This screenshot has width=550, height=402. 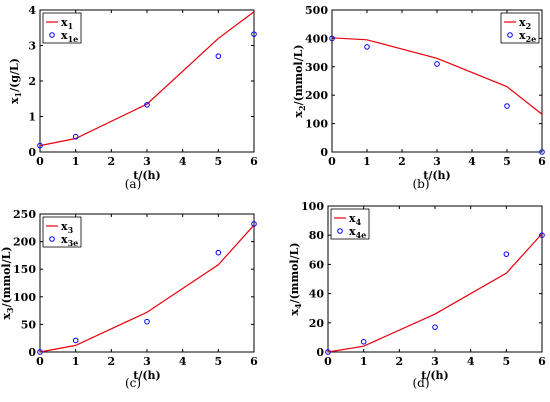 What do you see at coordinates (359, 222) in the screenshot?
I see `legend-entry-sub: 4` at bounding box center [359, 222].